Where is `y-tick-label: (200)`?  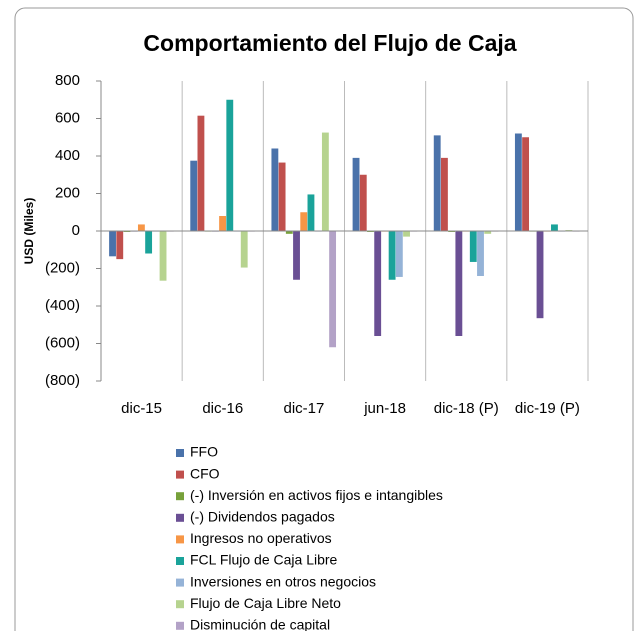 y-tick-label: (200) is located at coordinates (62, 267).